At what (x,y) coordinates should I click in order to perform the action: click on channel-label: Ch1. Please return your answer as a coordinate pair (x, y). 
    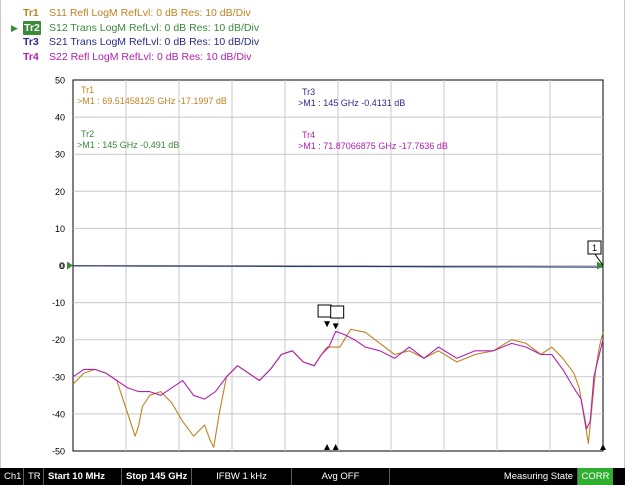
    Looking at the image, I should click on (12, 476).